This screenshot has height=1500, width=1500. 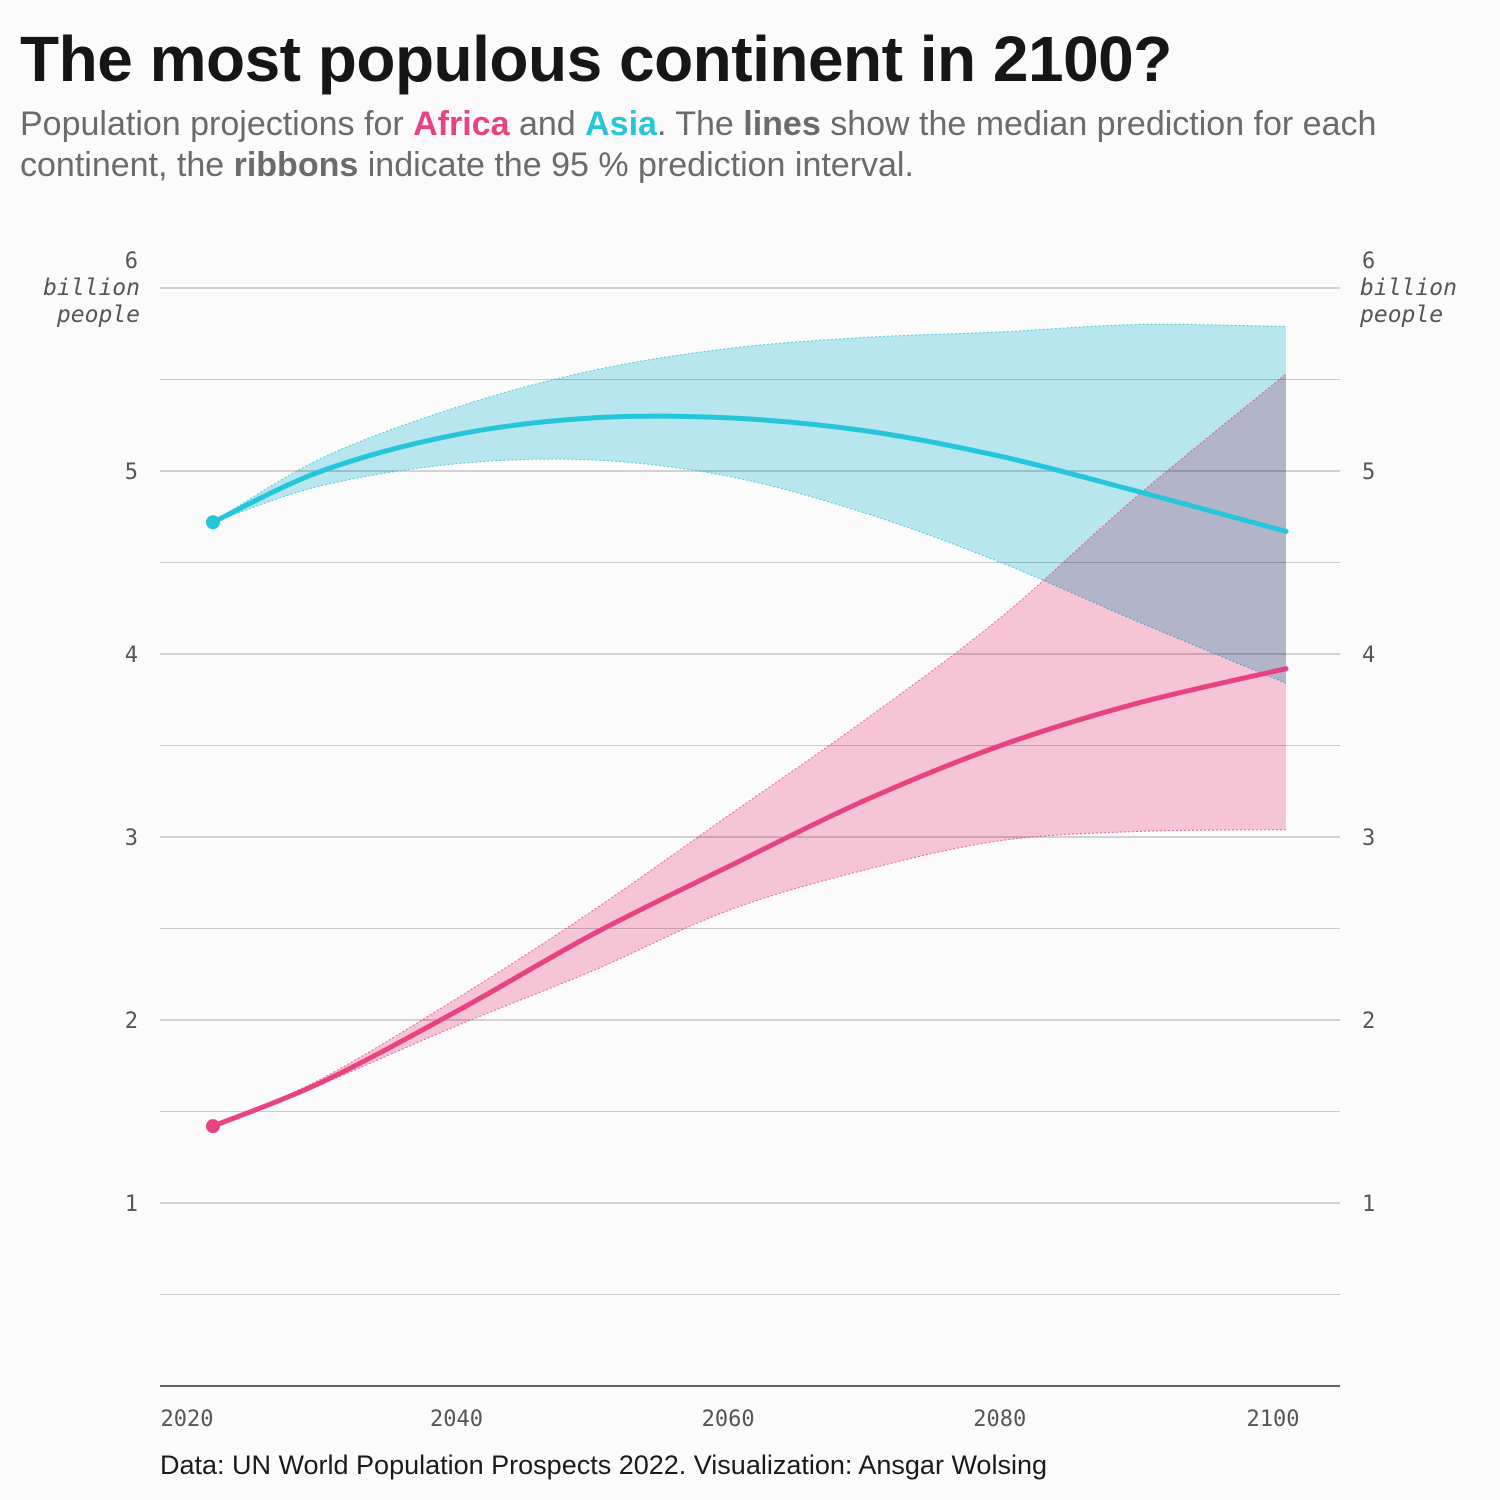 What do you see at coordinates (1401, 315) in the screenshot?
I see `y-unit-right-line2: people` at bounding box center [1401, 315].